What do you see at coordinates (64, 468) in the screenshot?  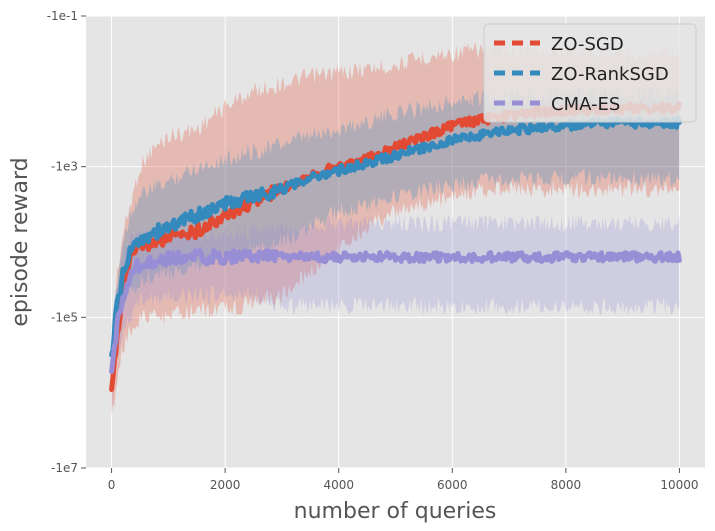 I see `y-tick-label: -1e7` at bounding box center [64, 468].